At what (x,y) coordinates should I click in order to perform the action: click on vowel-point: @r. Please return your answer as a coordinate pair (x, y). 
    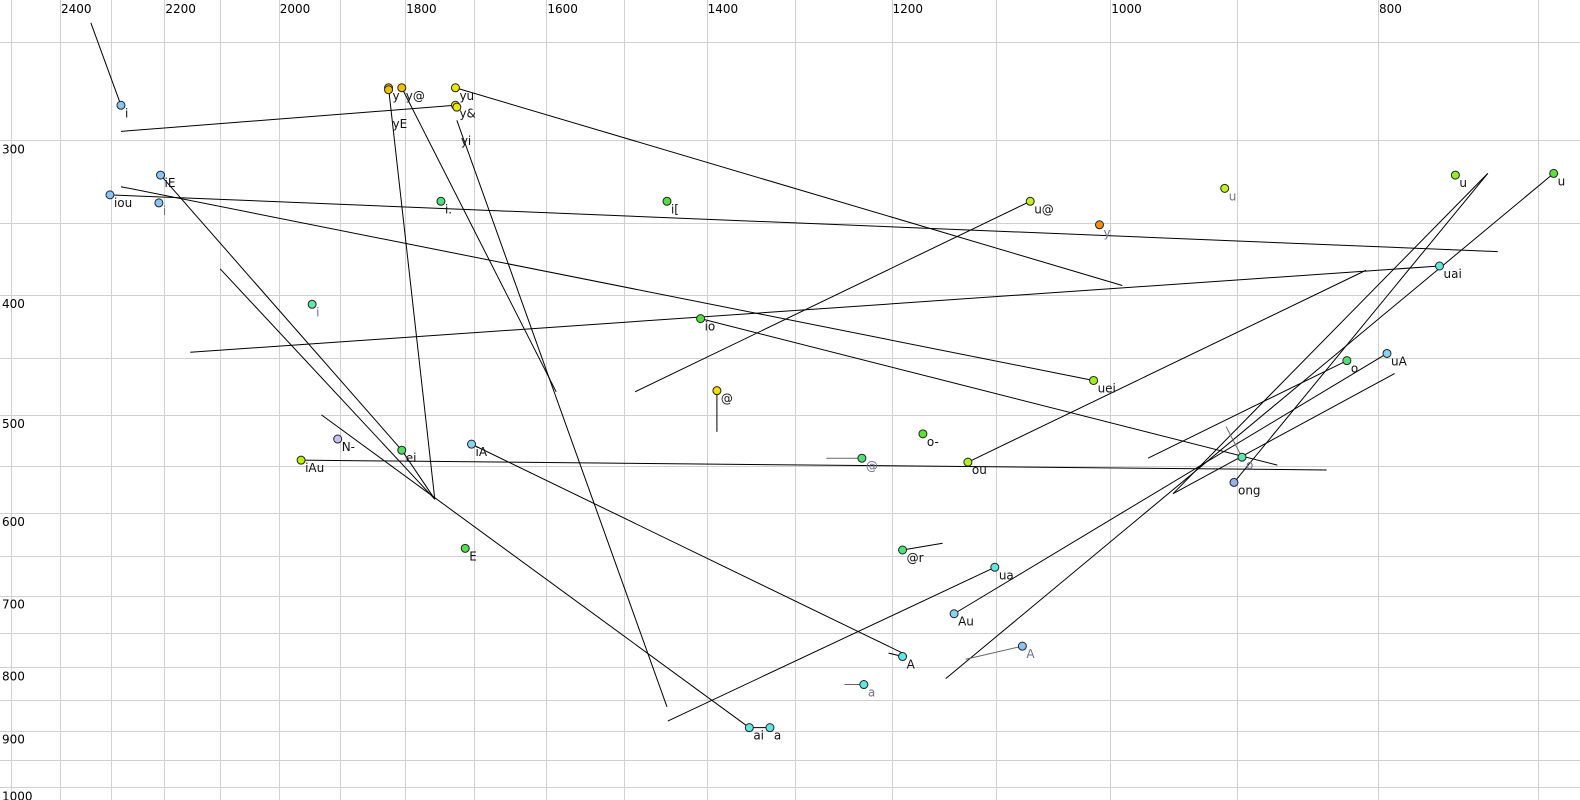
    Looking at the image, I should click on (911, 555).